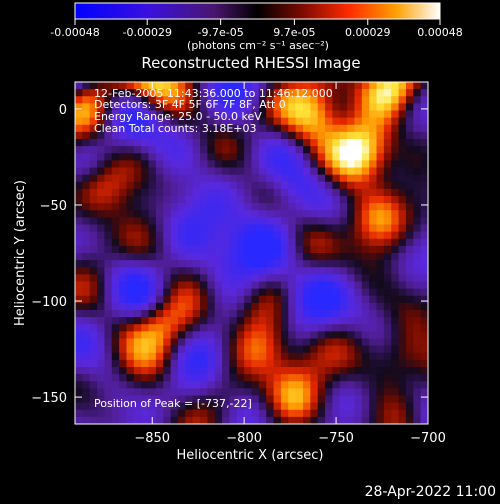 This screenshot has width=500, height=504. What do you see at coordinates (336, 438) in the screenshot?
I see `x-tick-label: −750` at bounding box center [336, 438].